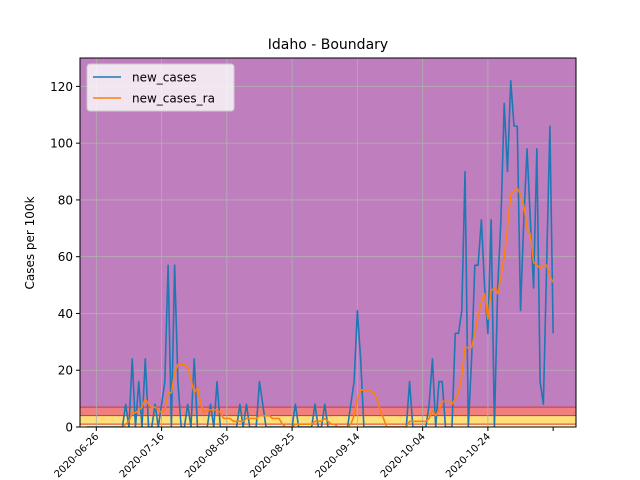 This screenshot has height=480, width=640. I want to click on legend: new_cases new_cases_ra, so click(160, 87).